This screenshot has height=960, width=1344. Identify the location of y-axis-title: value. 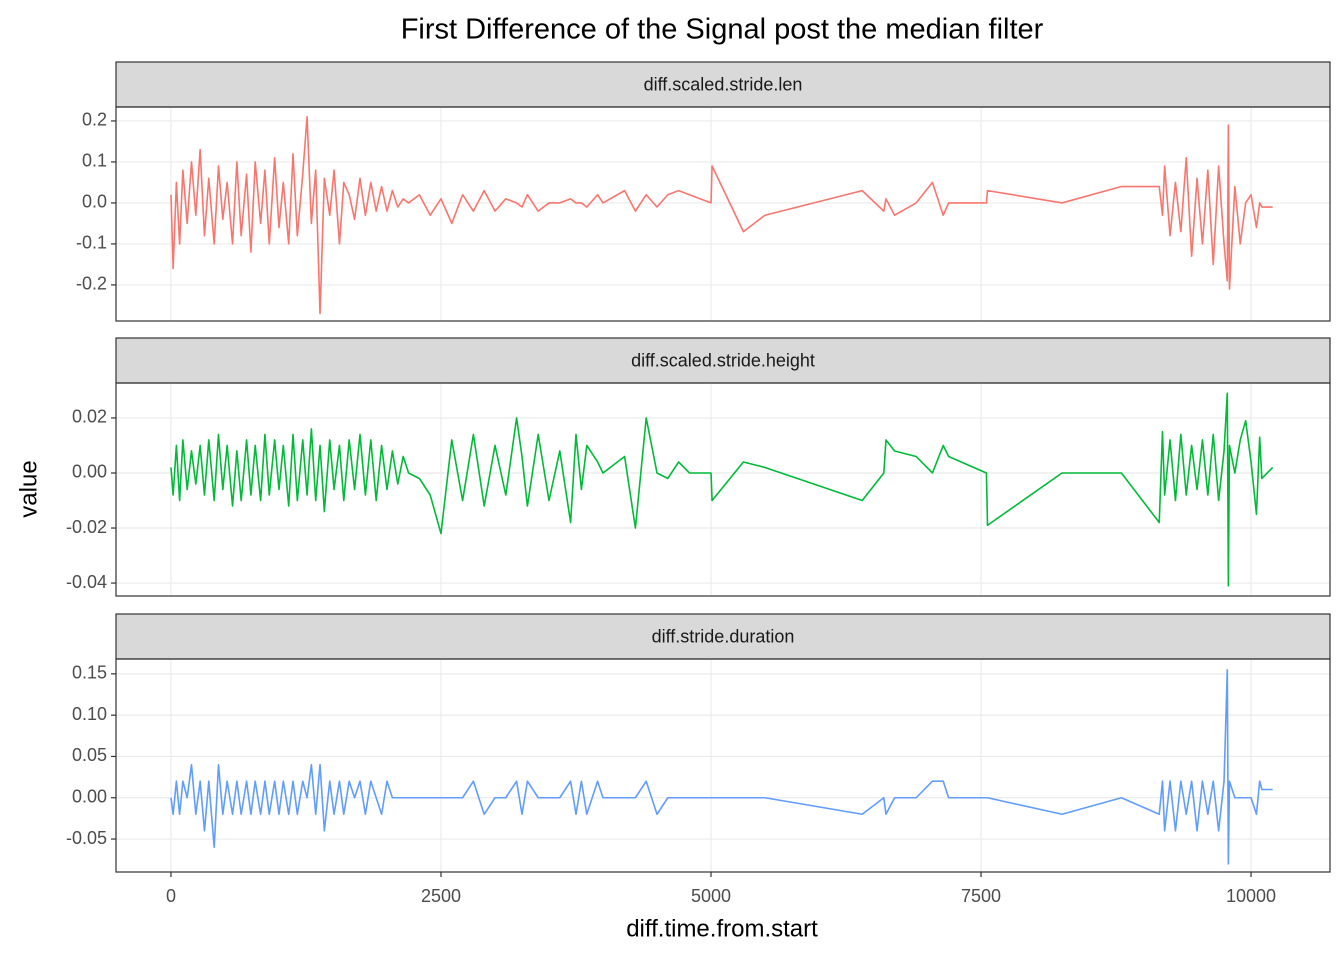
(28, 488).